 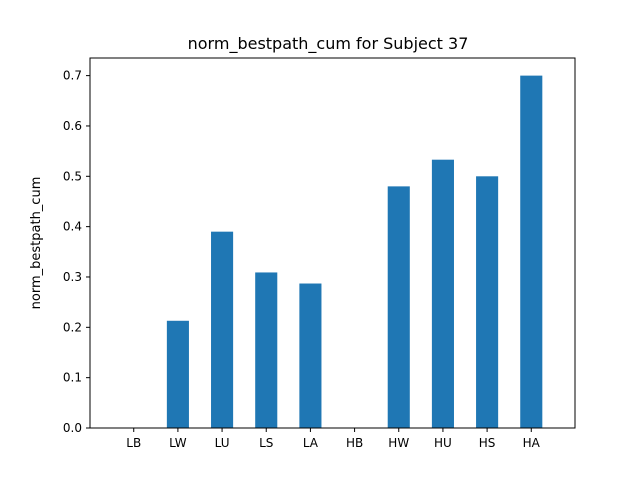 I want to click on x-tick-label: LA, so click(x=311, y=443).